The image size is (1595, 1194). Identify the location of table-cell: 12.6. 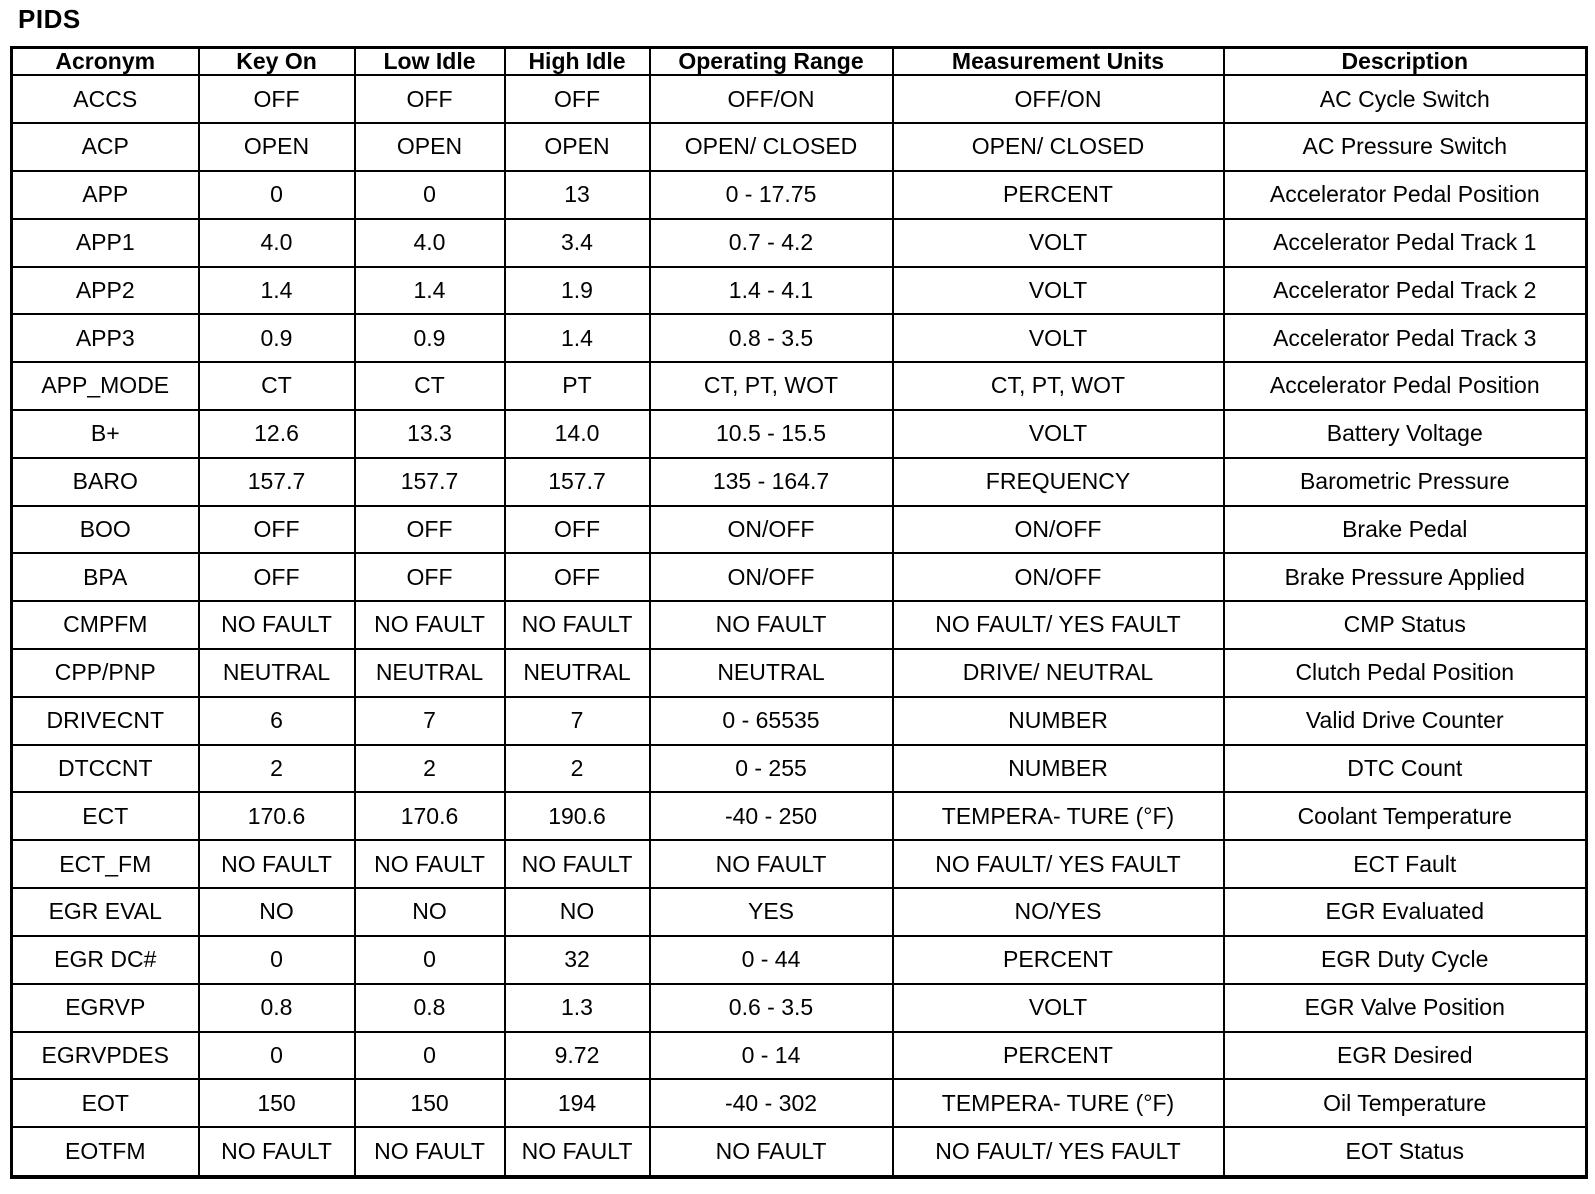
(276, 433).